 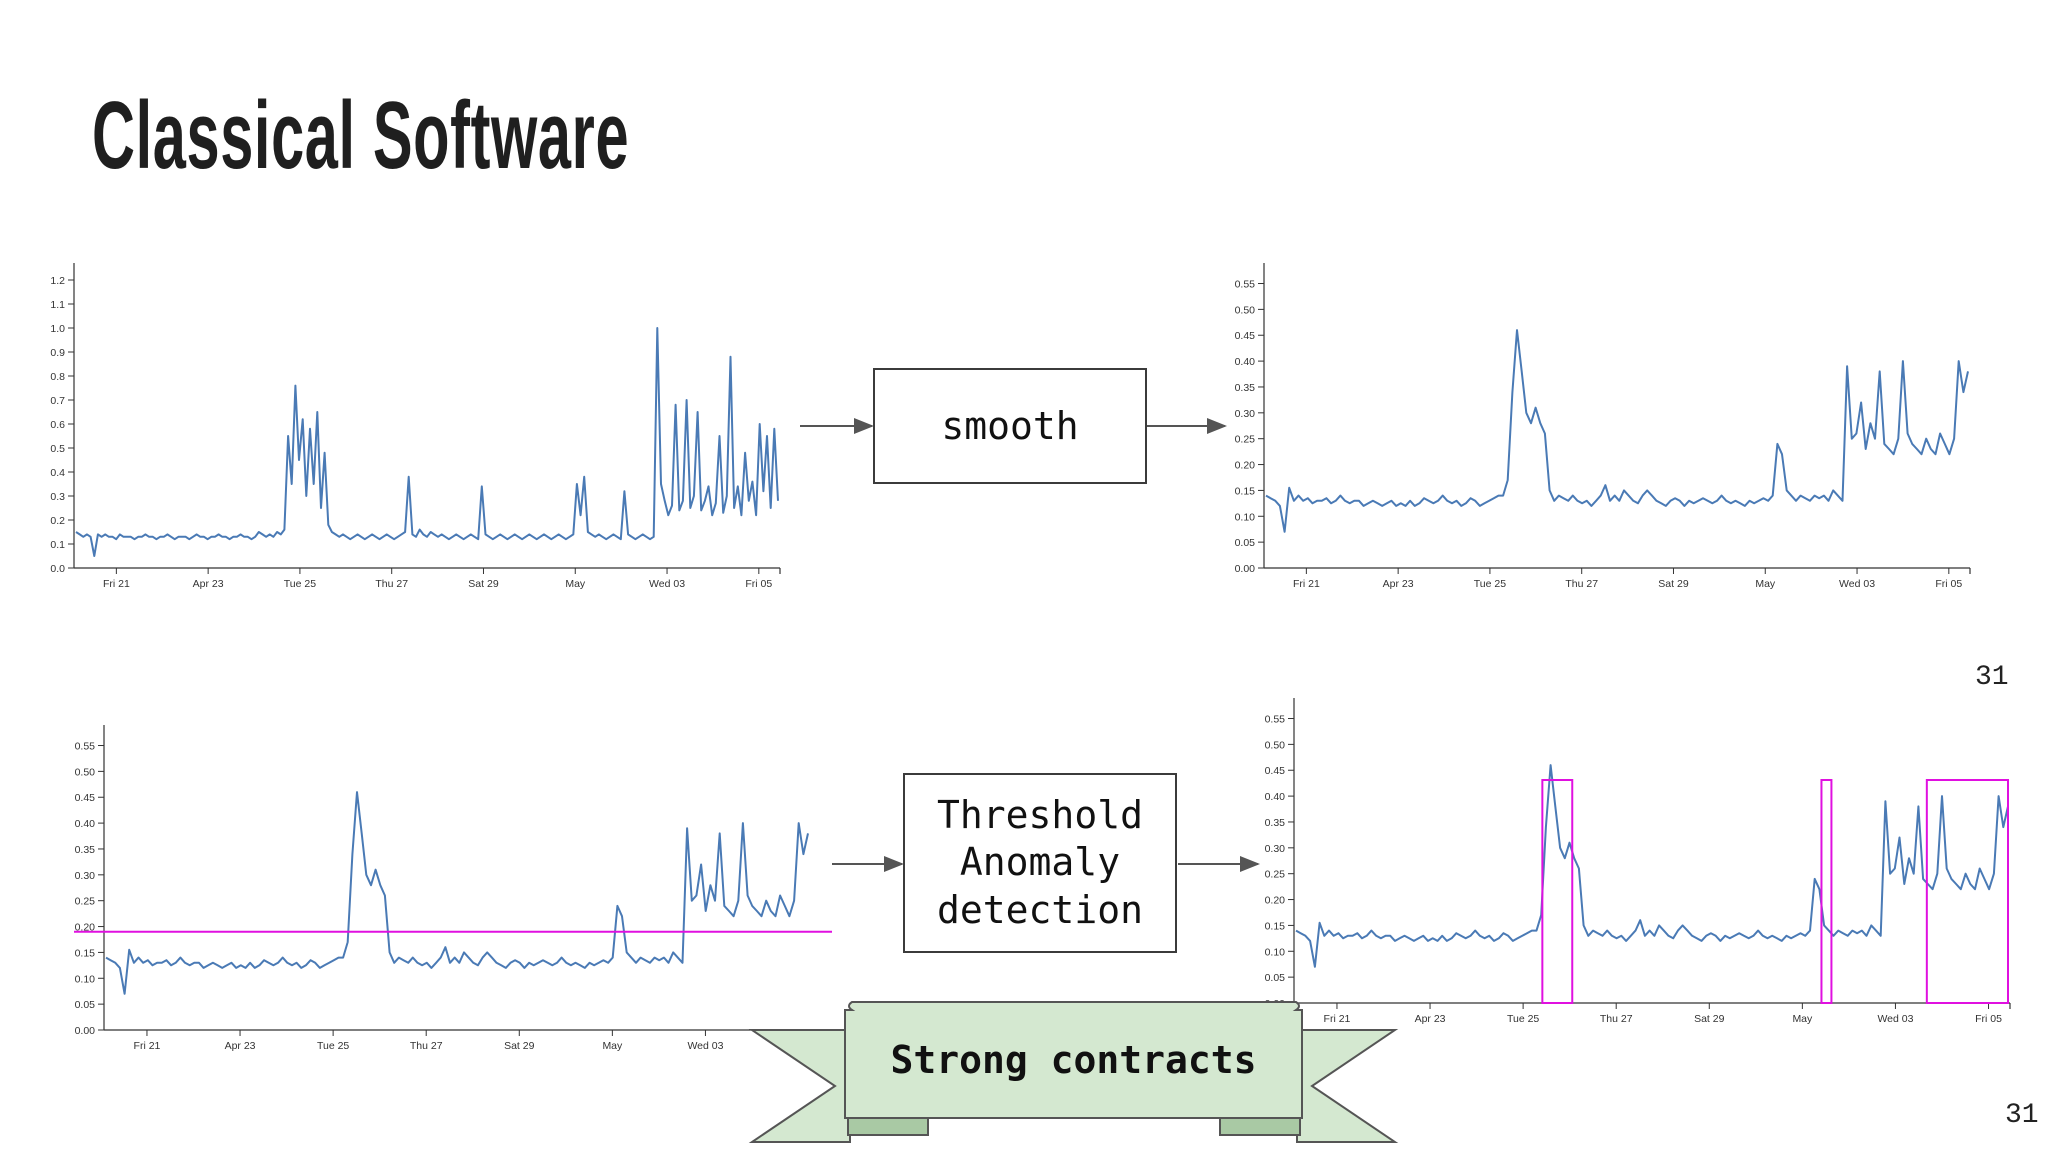 What do you see at coordinates (2022, 1115) in the screenshot?
I see `page-number-bottom: 31` at bounding box center [2022, 1115].